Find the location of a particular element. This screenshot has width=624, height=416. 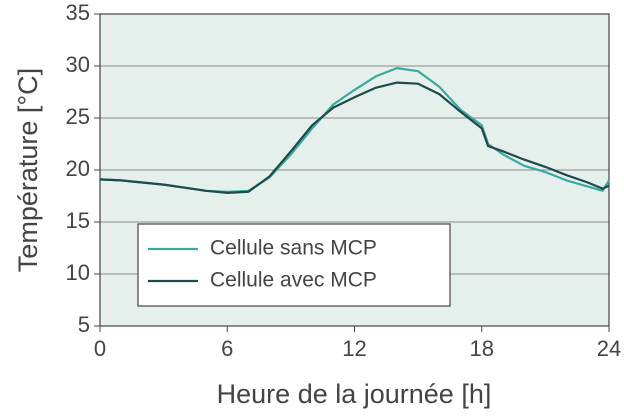

y-tick-label: 20 is located at coordinates (78, 168).